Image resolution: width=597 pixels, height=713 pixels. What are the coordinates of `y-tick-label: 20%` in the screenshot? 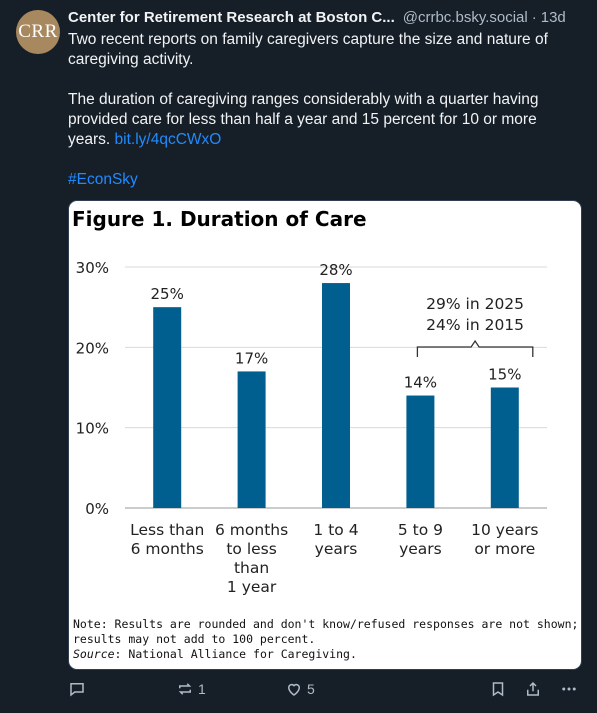 It's located at (92, 348).